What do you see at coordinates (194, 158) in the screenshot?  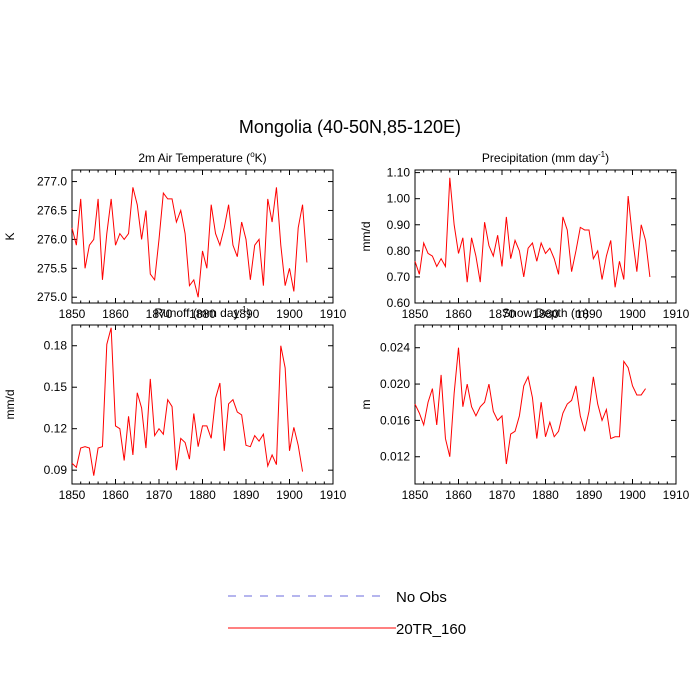 I see `panel-title-main: 2m Air Temperature (` at bounding box center [194, 158].